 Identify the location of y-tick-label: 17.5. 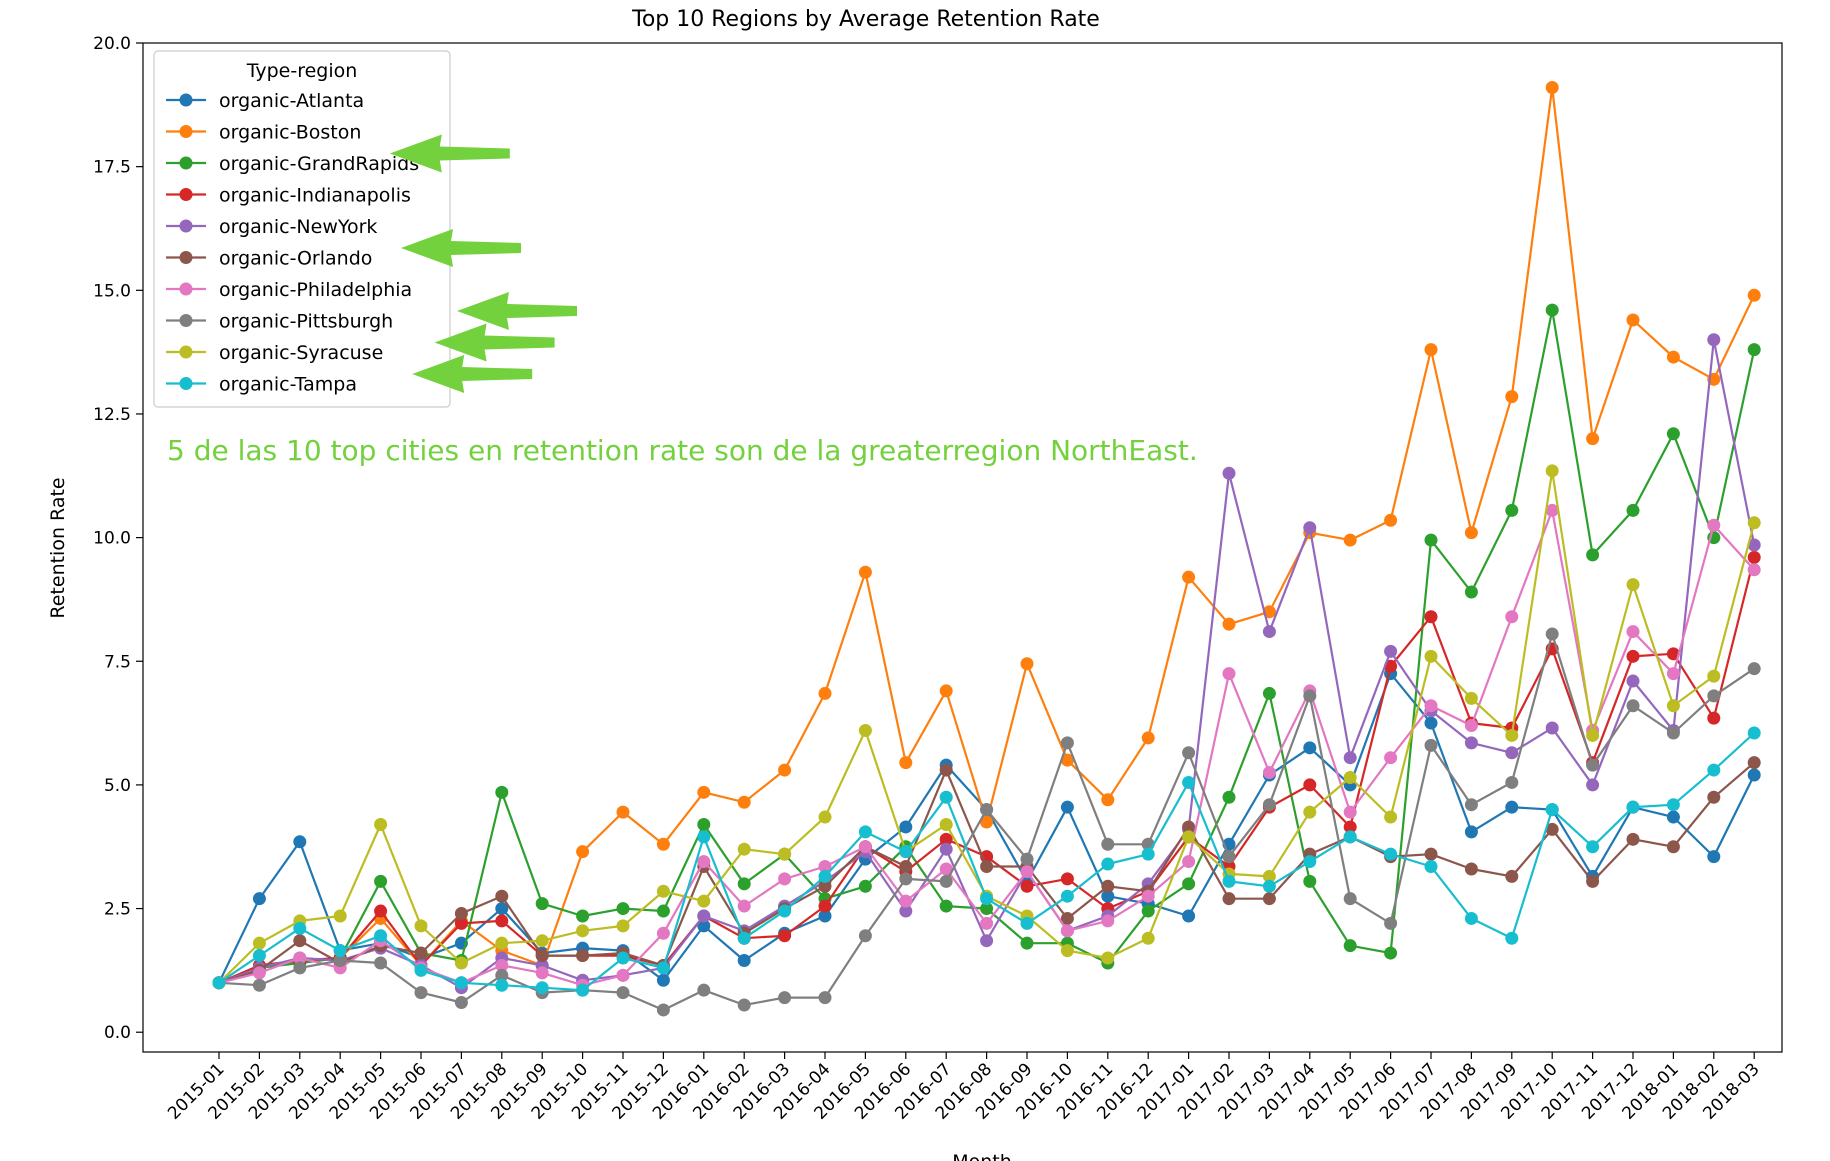
(112, 168).